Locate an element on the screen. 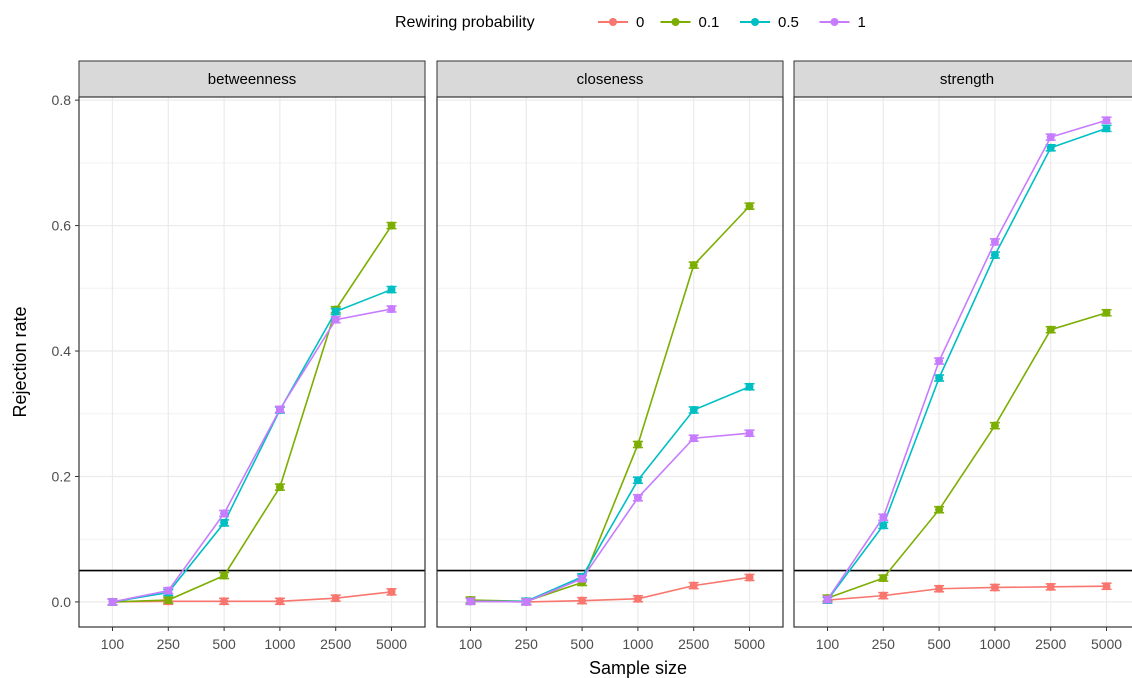  legend-key-0-1: 0.1 is located at coordinates (690, 22).